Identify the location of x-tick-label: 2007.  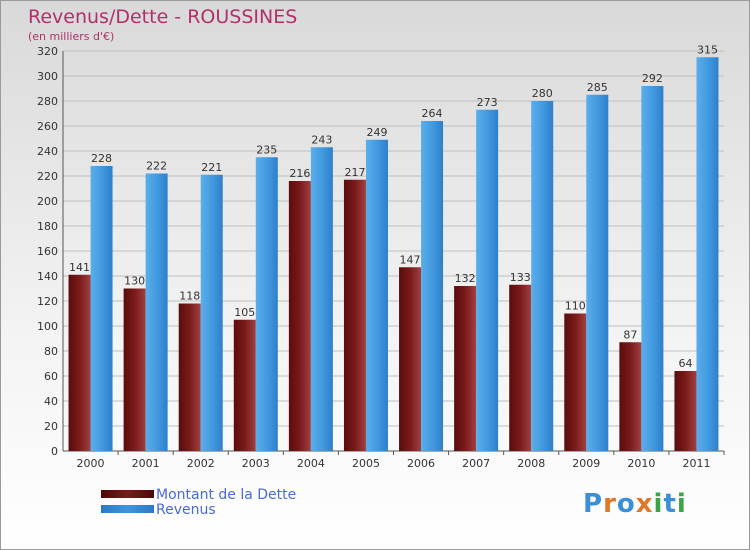
(476, 463).